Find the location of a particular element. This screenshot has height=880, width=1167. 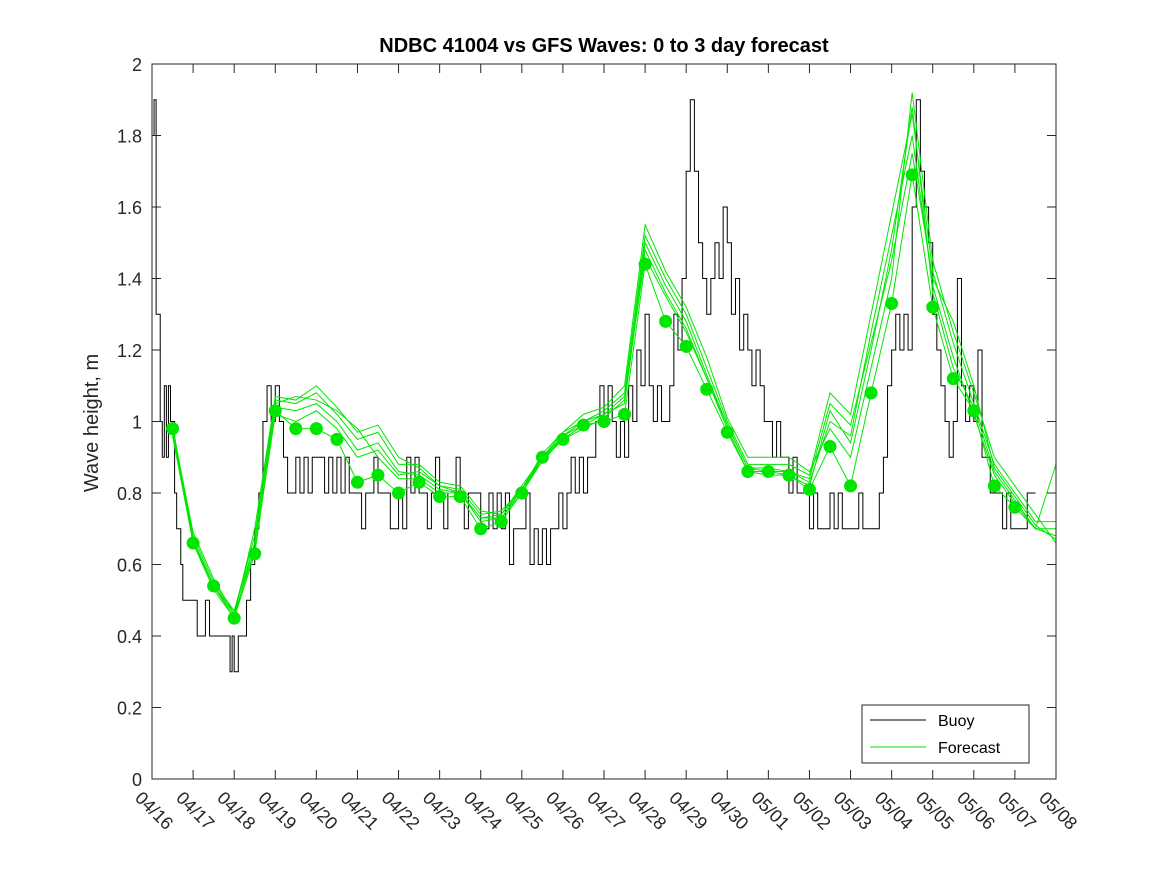

y-tick-label: 2 is located at coordinates (137, 65).